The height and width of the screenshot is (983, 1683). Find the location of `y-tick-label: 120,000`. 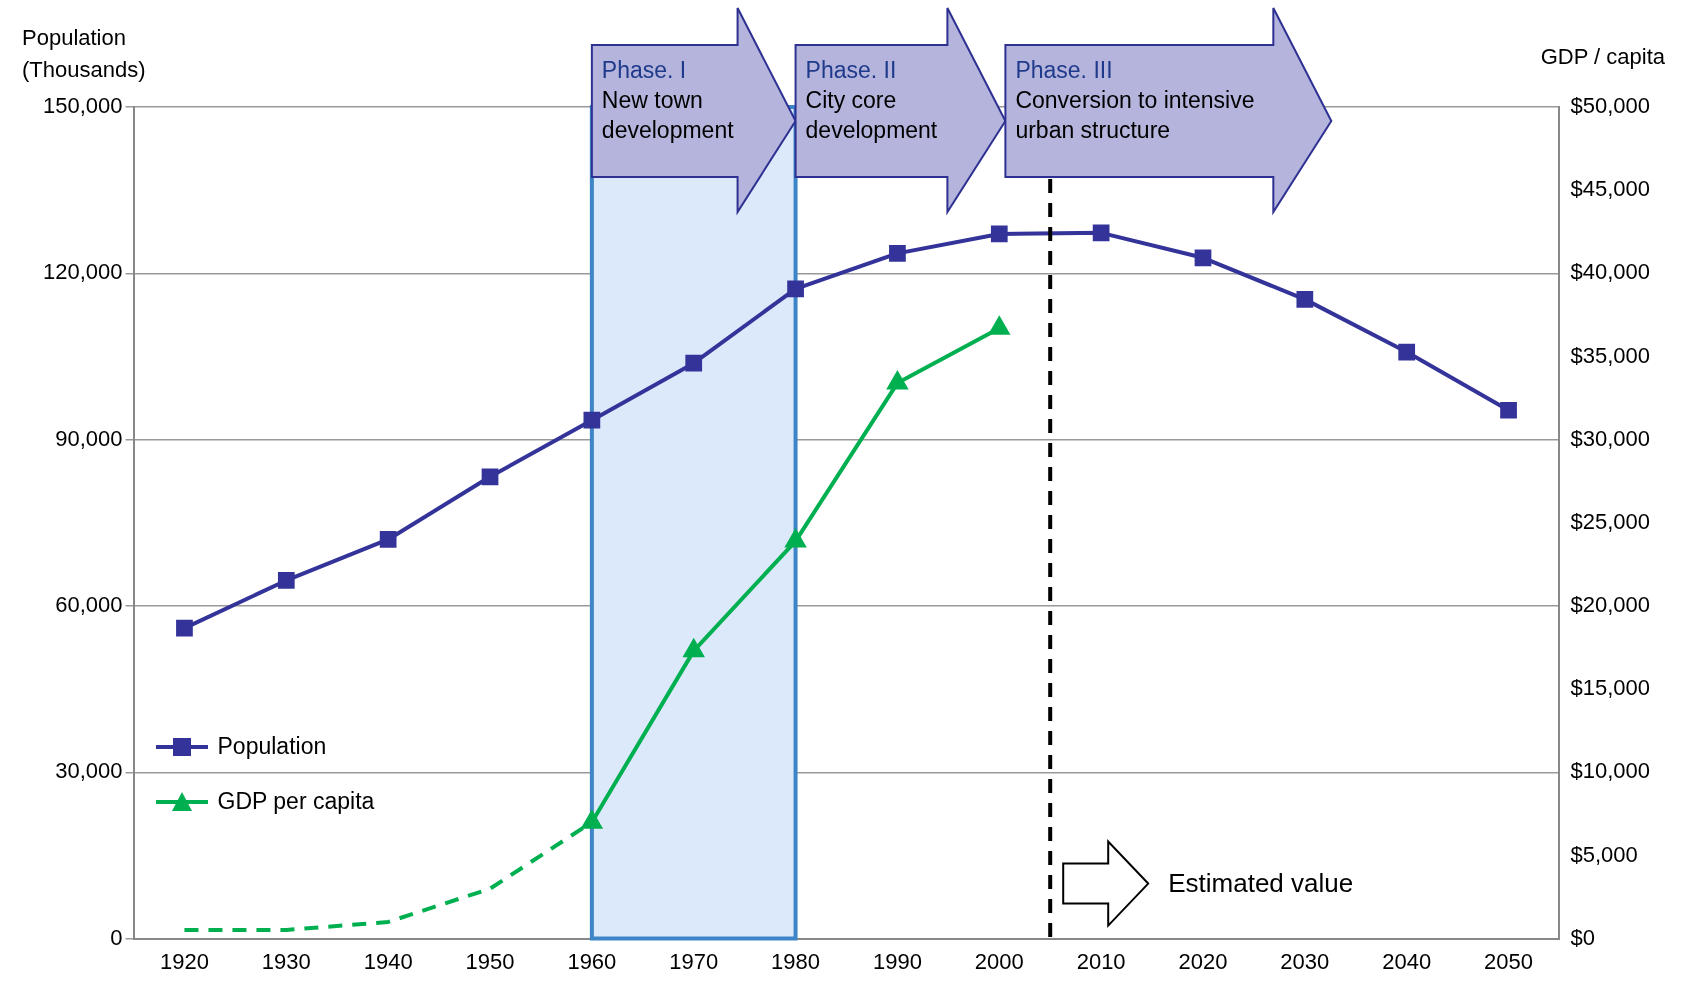

y-tick-label: 120,000 is located at coordinates (82, 272).